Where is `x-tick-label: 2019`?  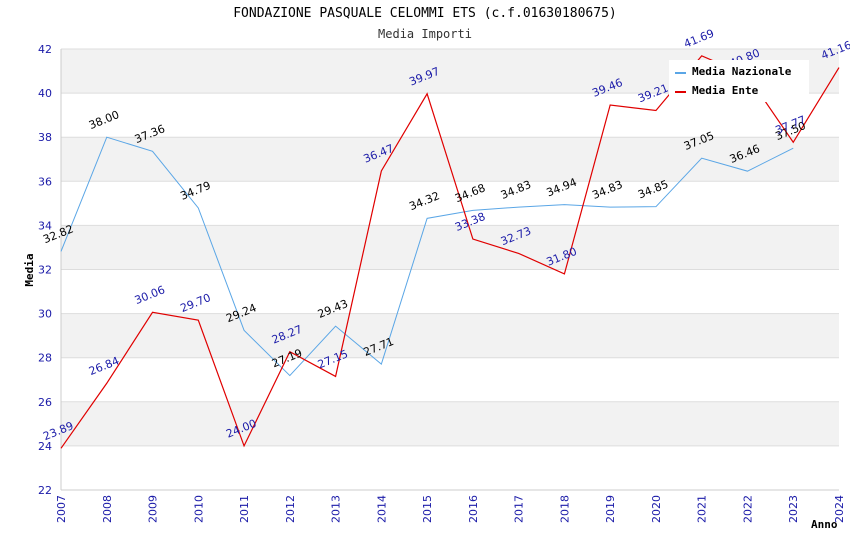 x-tick-label: 2019 is located at coordinates (610, 509).